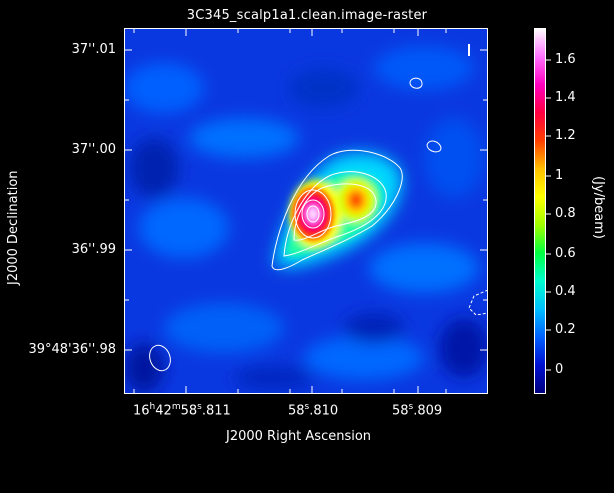  Describe the element at coordinates (299, 436) in the screenshot. I see `x-axis-label: J2000 Right Ascension` at that location.